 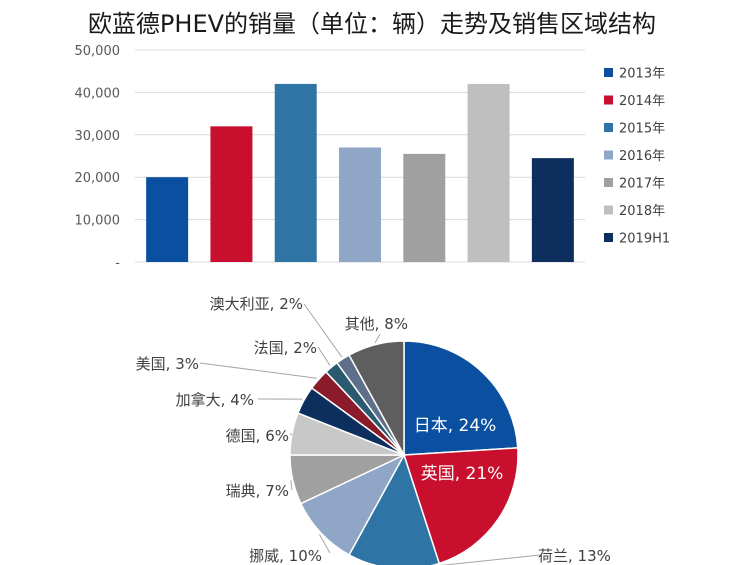 What do you see at coordinates (98, 51) in the screenshot?
I see `y-tick-label: 50,000` at bounding box center [98, 51].